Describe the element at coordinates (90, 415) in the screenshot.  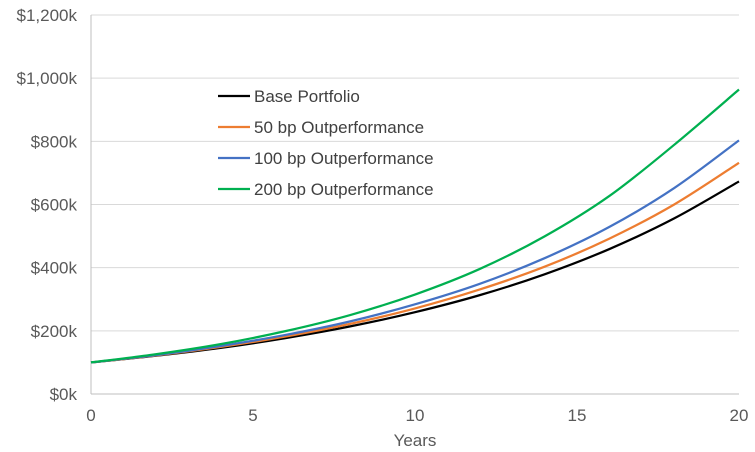
I see `x-tick-label: 0` at that location.